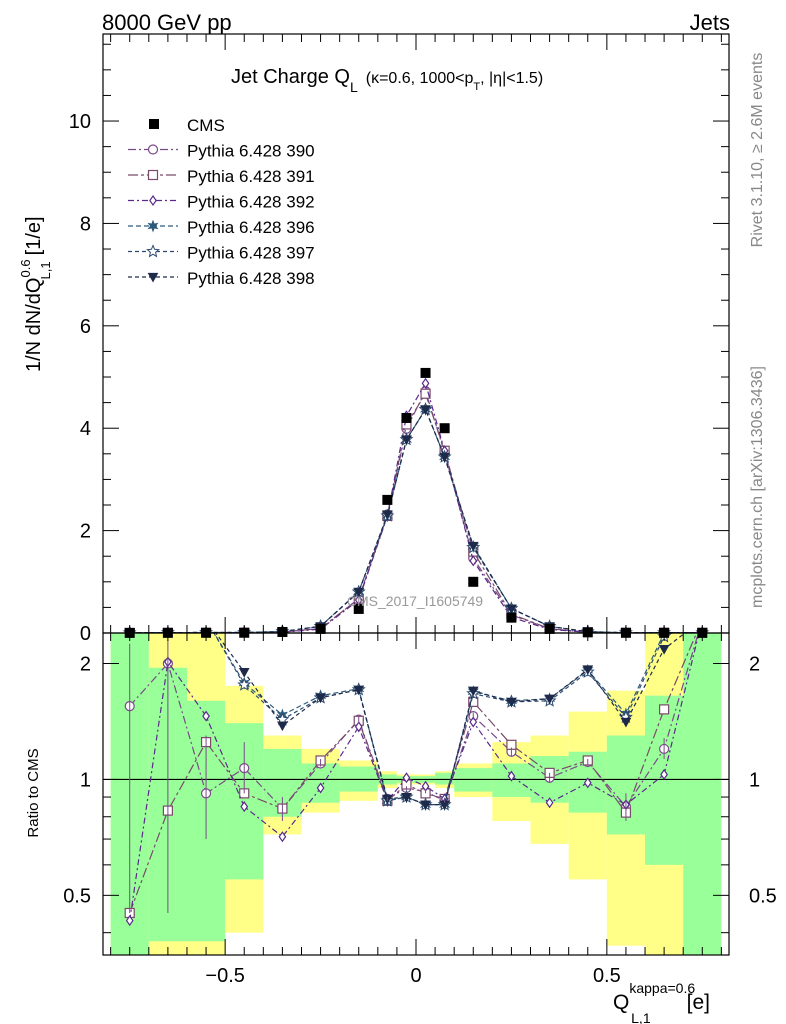  I want to click on legend-label: Pythia 6.428 397, so click(251, 253).